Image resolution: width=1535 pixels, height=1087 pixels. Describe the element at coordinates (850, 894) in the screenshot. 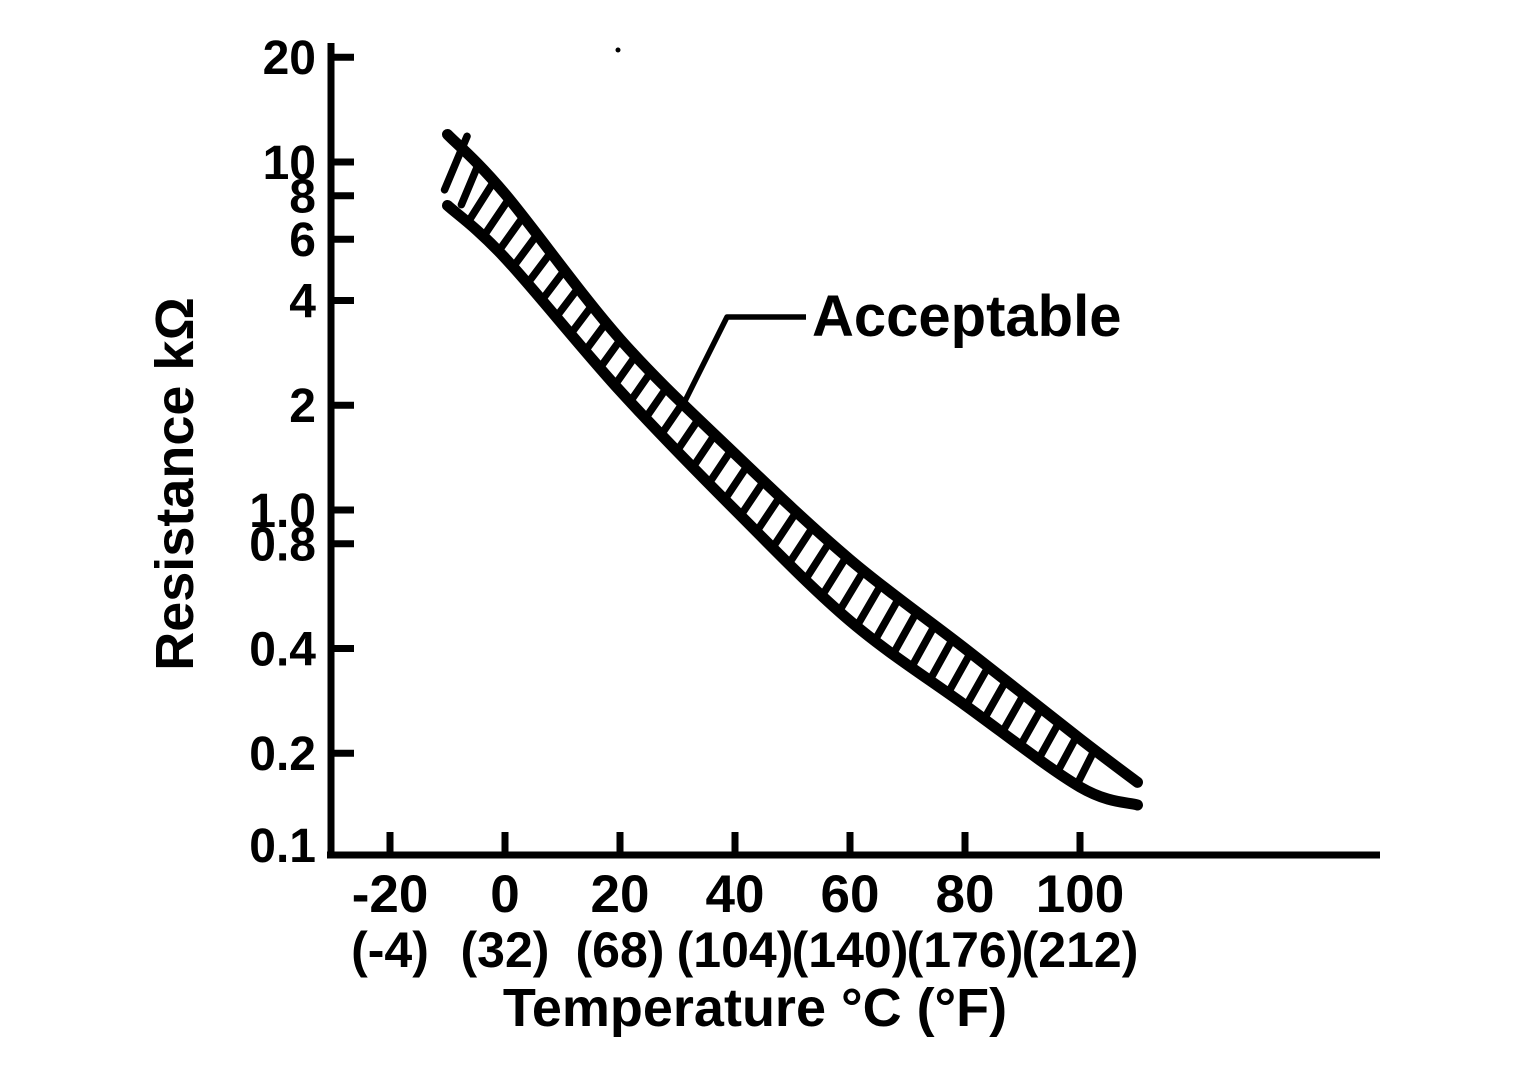

I see `x-tick-label-celsius: 60` at that location.